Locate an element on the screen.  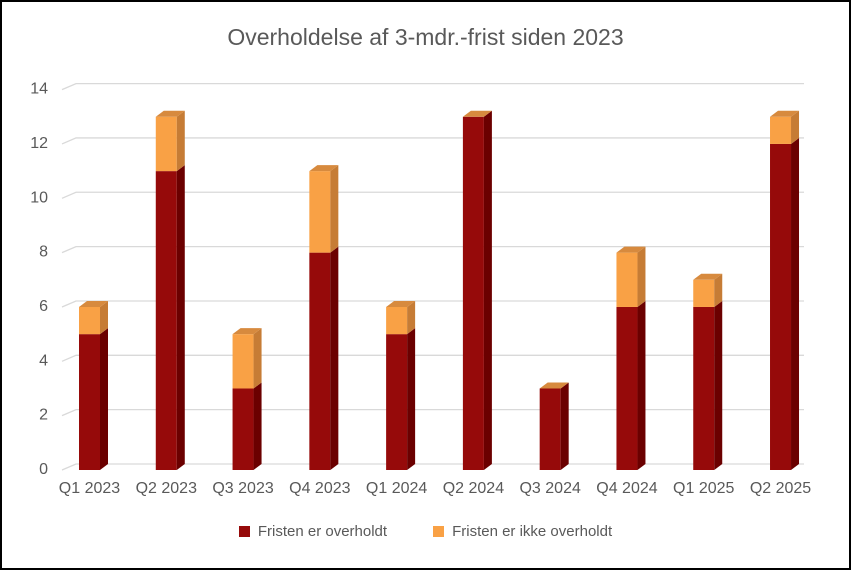
y-tick-label: 10 is located at coordinates (39, 197).